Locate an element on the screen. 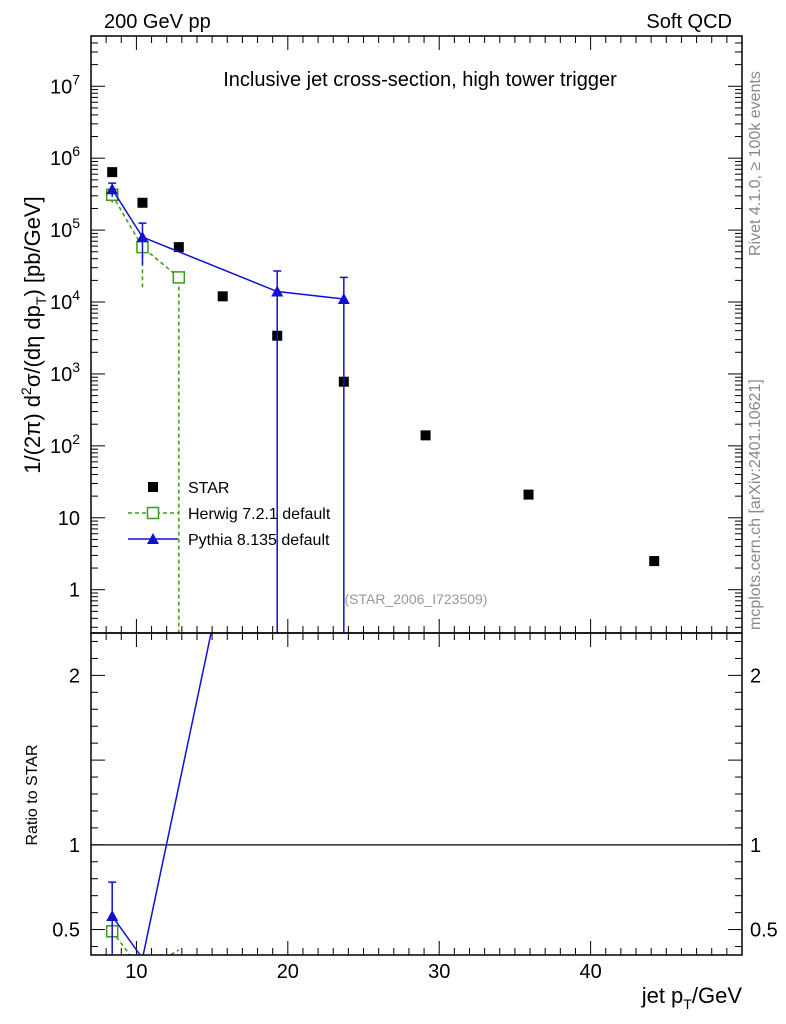 This screenshot has height=1024, width=786. legend-herwig-label: Herwig 7.2.1 default is located at coordinates (259, 514).